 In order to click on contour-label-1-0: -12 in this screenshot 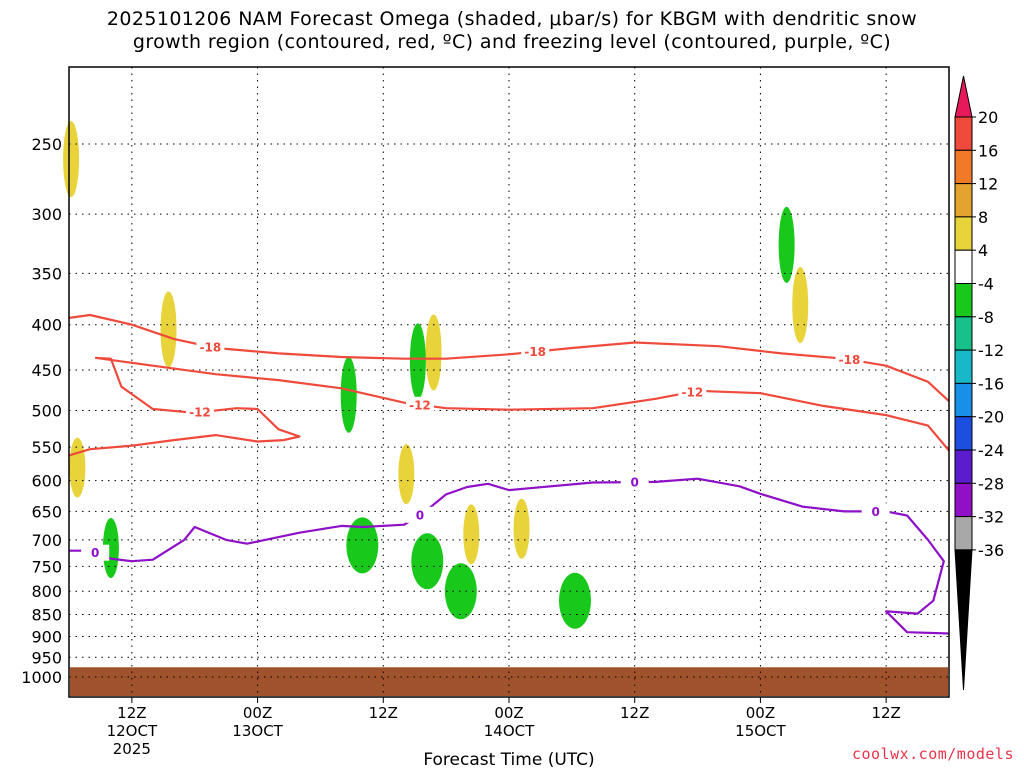, I will do `click(200, 413)`.